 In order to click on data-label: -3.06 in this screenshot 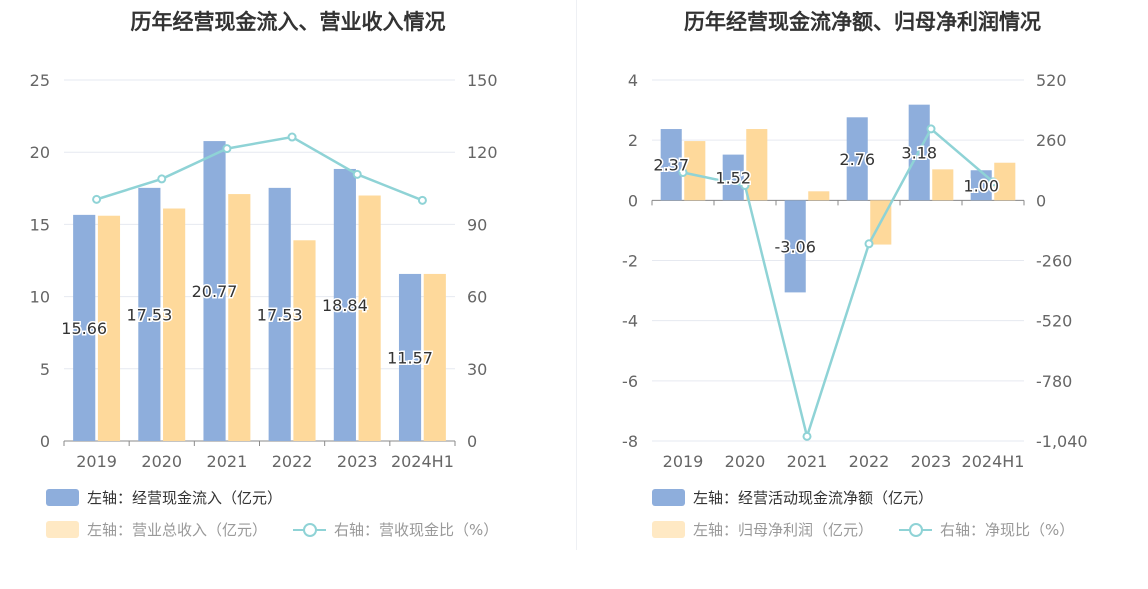, I will do `click(795, 246)`.